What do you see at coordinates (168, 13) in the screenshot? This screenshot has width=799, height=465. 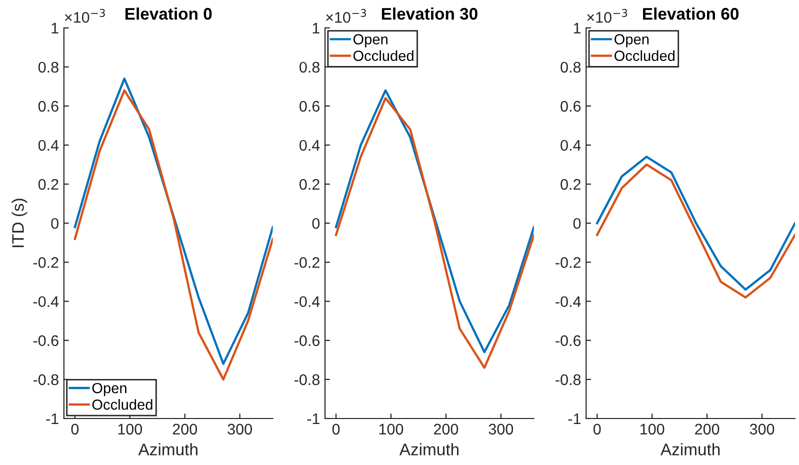 I see `chart-title: Elevation 0` at bounding box center [168, 13].